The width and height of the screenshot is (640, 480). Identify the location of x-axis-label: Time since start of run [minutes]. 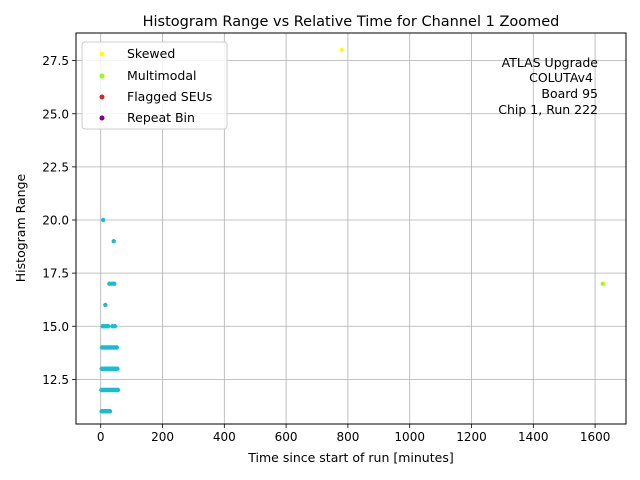
(350, 457).